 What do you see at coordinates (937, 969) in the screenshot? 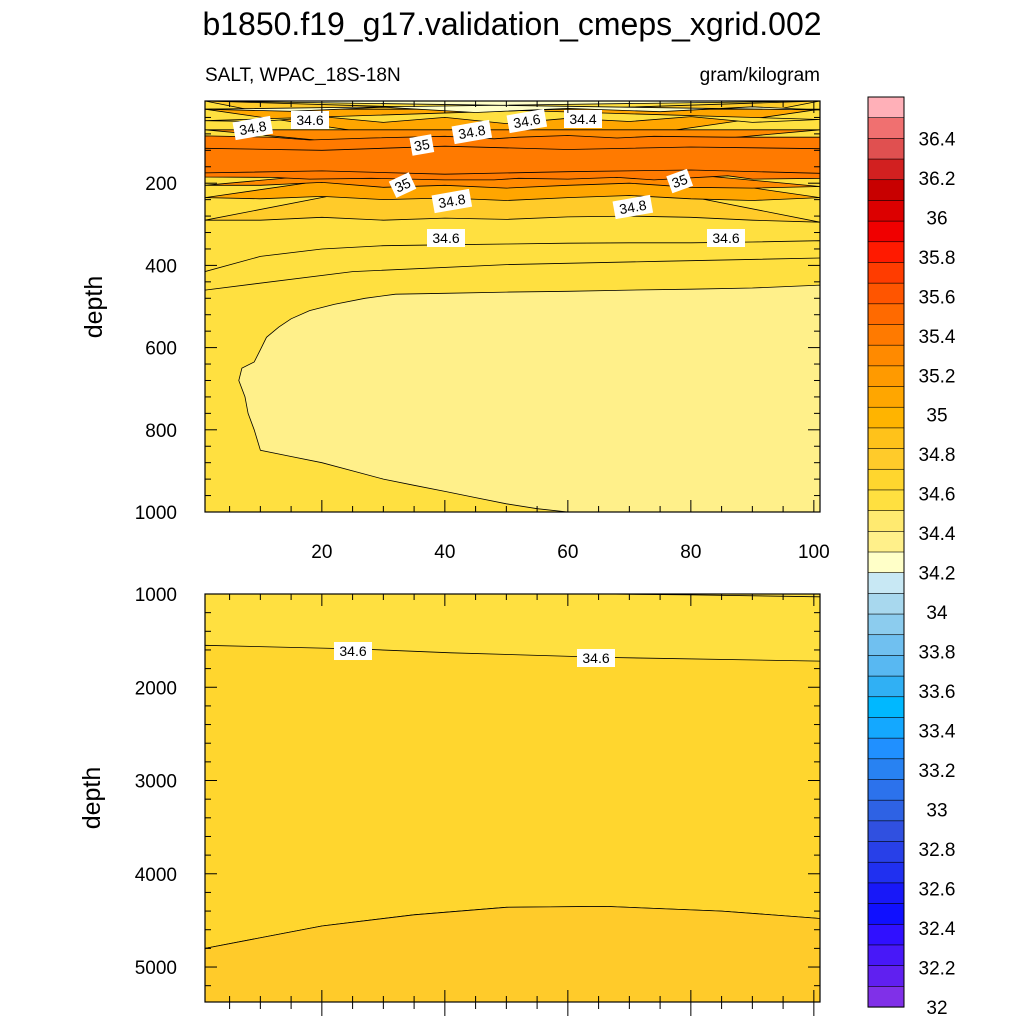
I see `colorbar-label: 32.2` at bounding box center [937, 969].